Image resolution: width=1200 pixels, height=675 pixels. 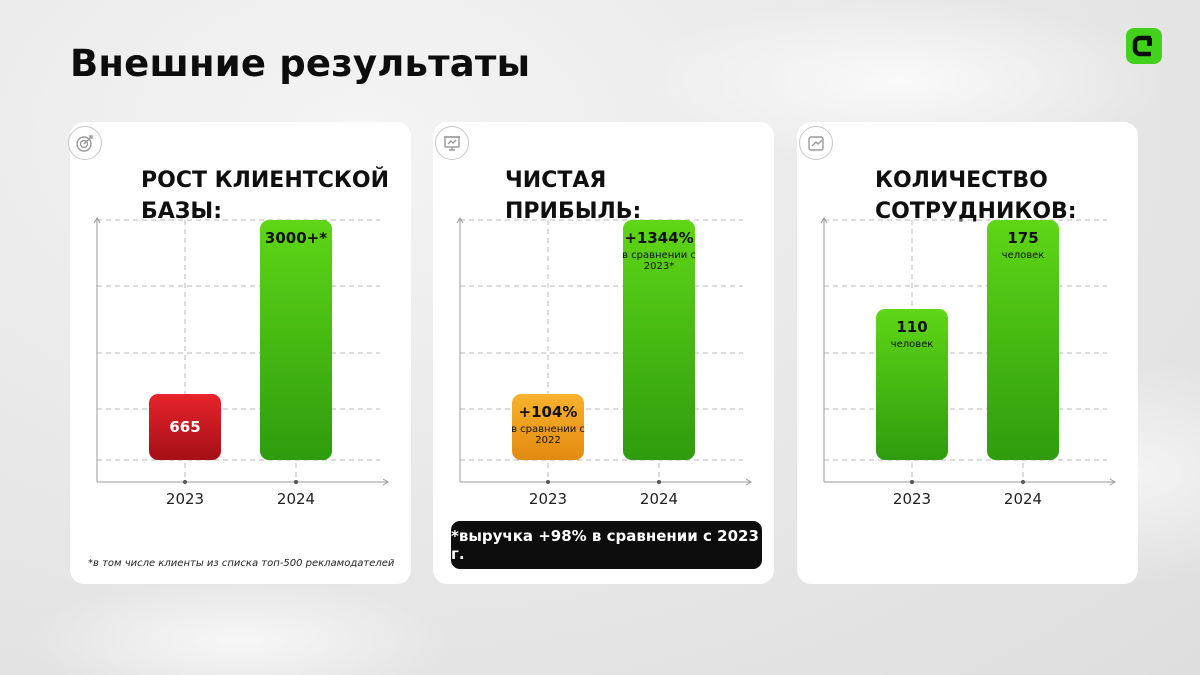 What do you see at coordinates (659, 340) in the screenshot?
I see `chart-bar: +1344% в сравнении с 2023*` at bounding box center [659, 340].